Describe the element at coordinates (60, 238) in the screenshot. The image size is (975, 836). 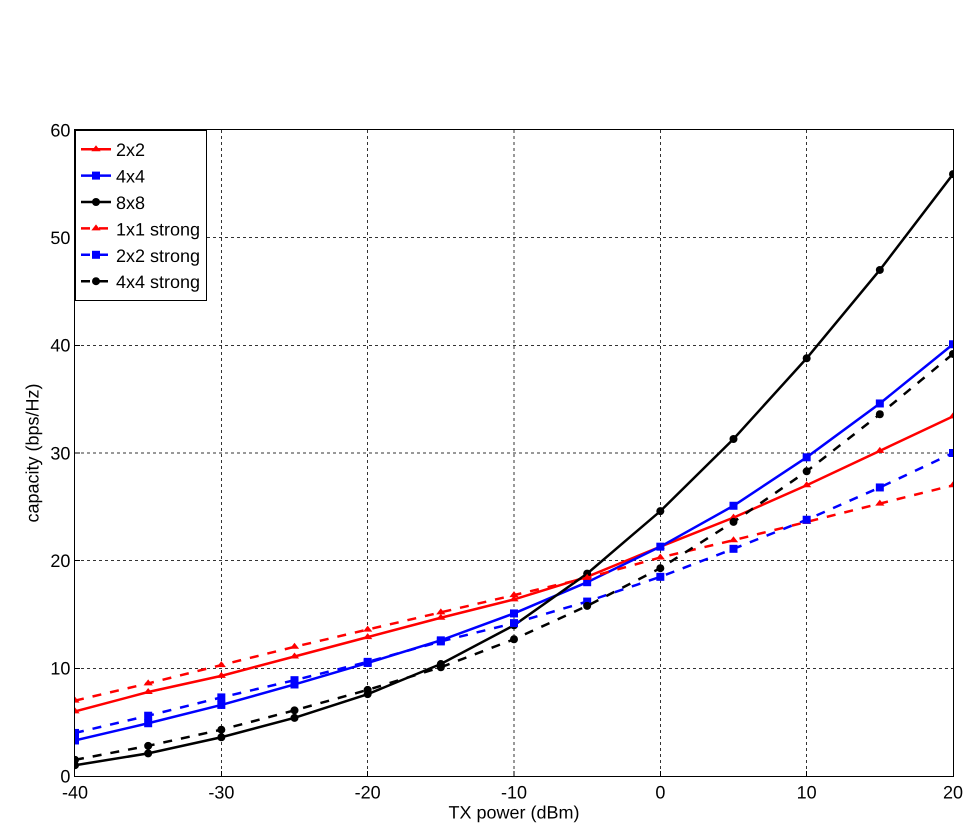
I see `y-tick-label: 50` at that location.